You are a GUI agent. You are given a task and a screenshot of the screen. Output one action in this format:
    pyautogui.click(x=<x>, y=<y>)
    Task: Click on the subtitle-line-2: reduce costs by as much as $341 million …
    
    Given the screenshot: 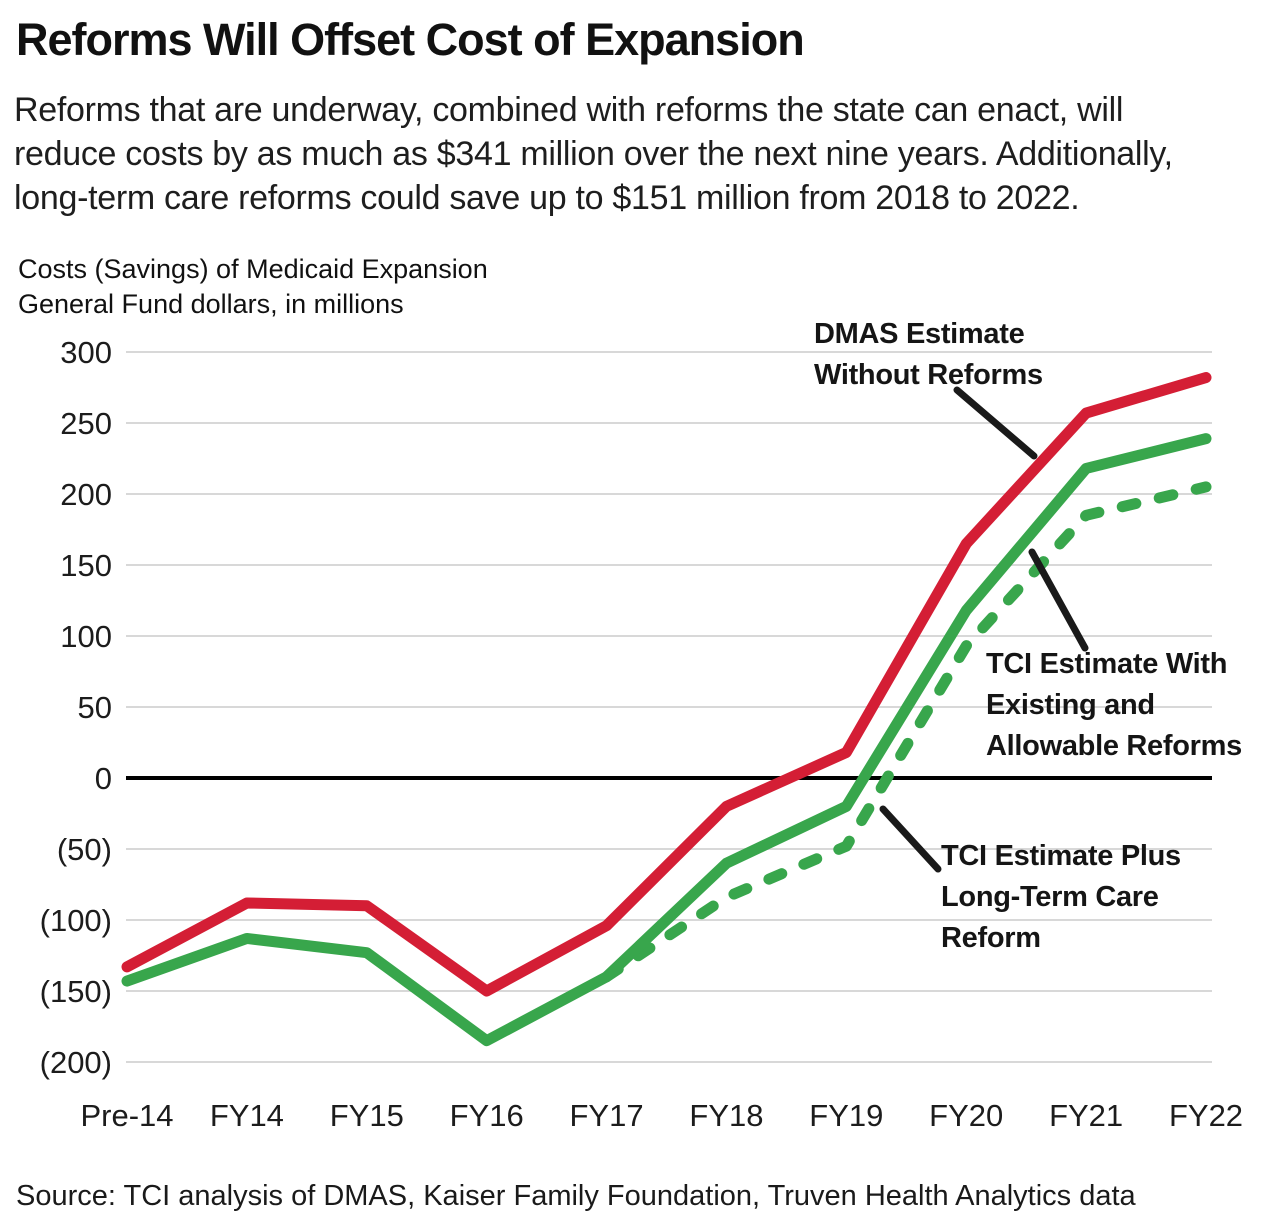 What is the action you would take?
    pyautogui.click(x=593, y=154)
    